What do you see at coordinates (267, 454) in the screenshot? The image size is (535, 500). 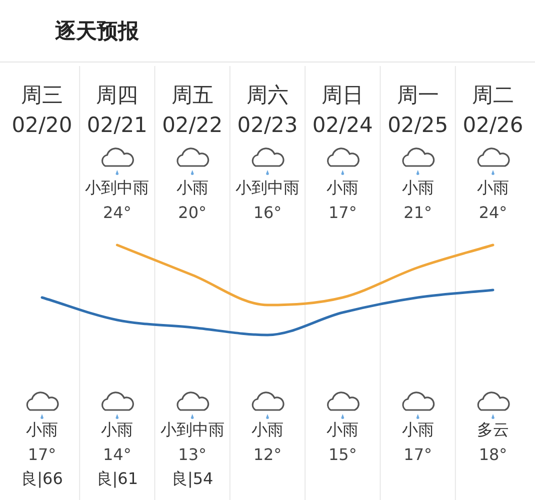 I see `data-label: 12°` at bounding box center [267, 454].